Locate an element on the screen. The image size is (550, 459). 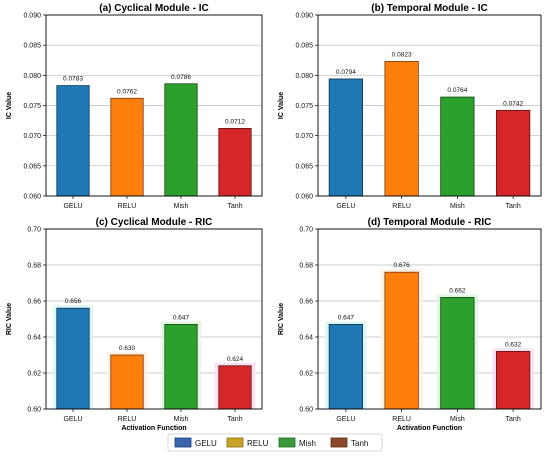
data-label: 0.630 is located at coordinates (127, 348).